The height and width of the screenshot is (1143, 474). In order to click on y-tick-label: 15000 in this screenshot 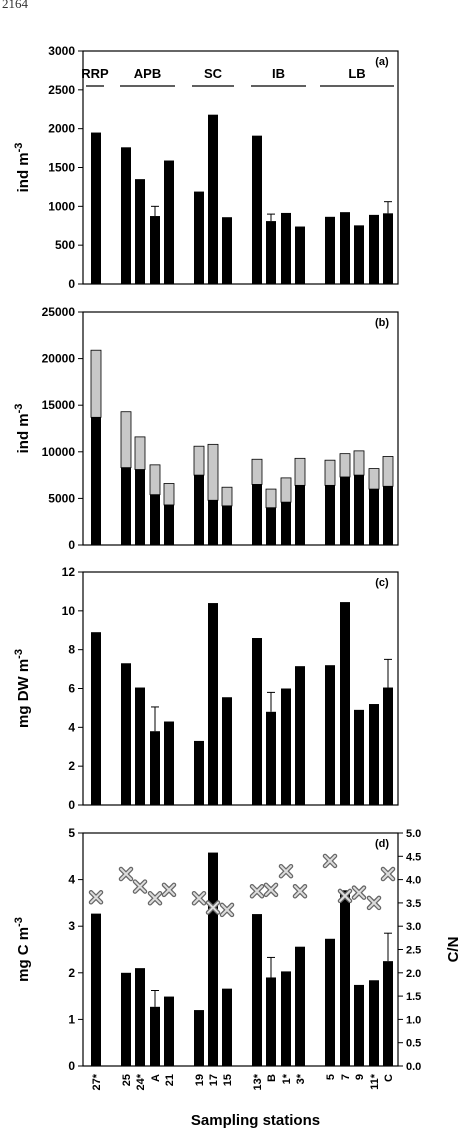, I will do `click(59, 405)`.